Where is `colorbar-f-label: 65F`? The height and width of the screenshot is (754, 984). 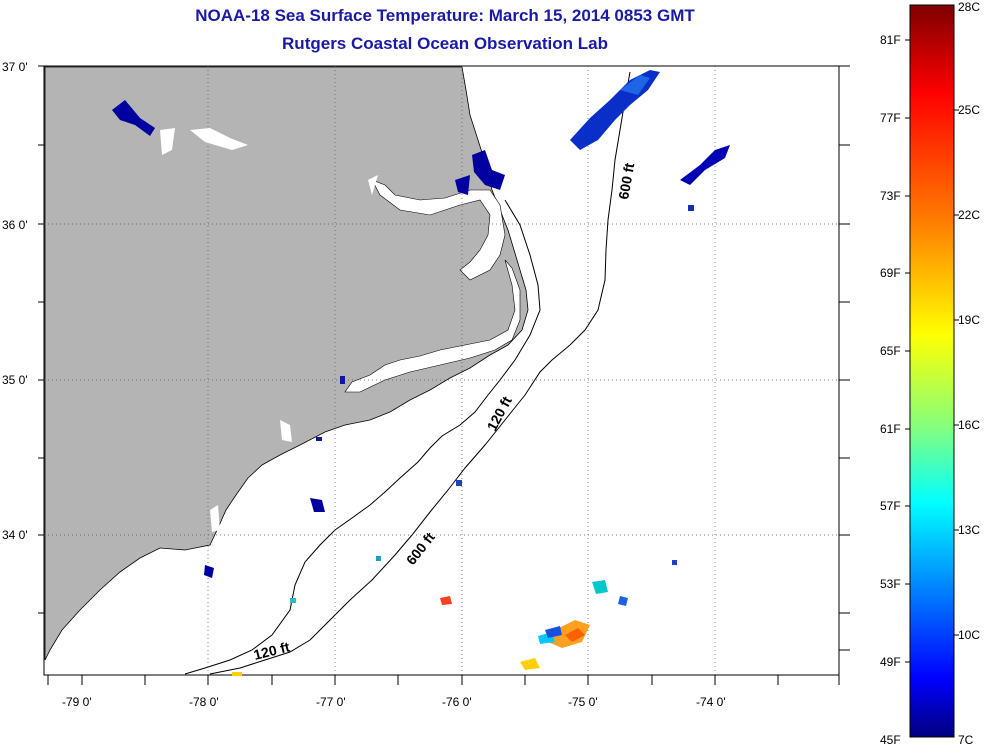 colorbar-f-label: 65F is located at coordinates (890, 351).